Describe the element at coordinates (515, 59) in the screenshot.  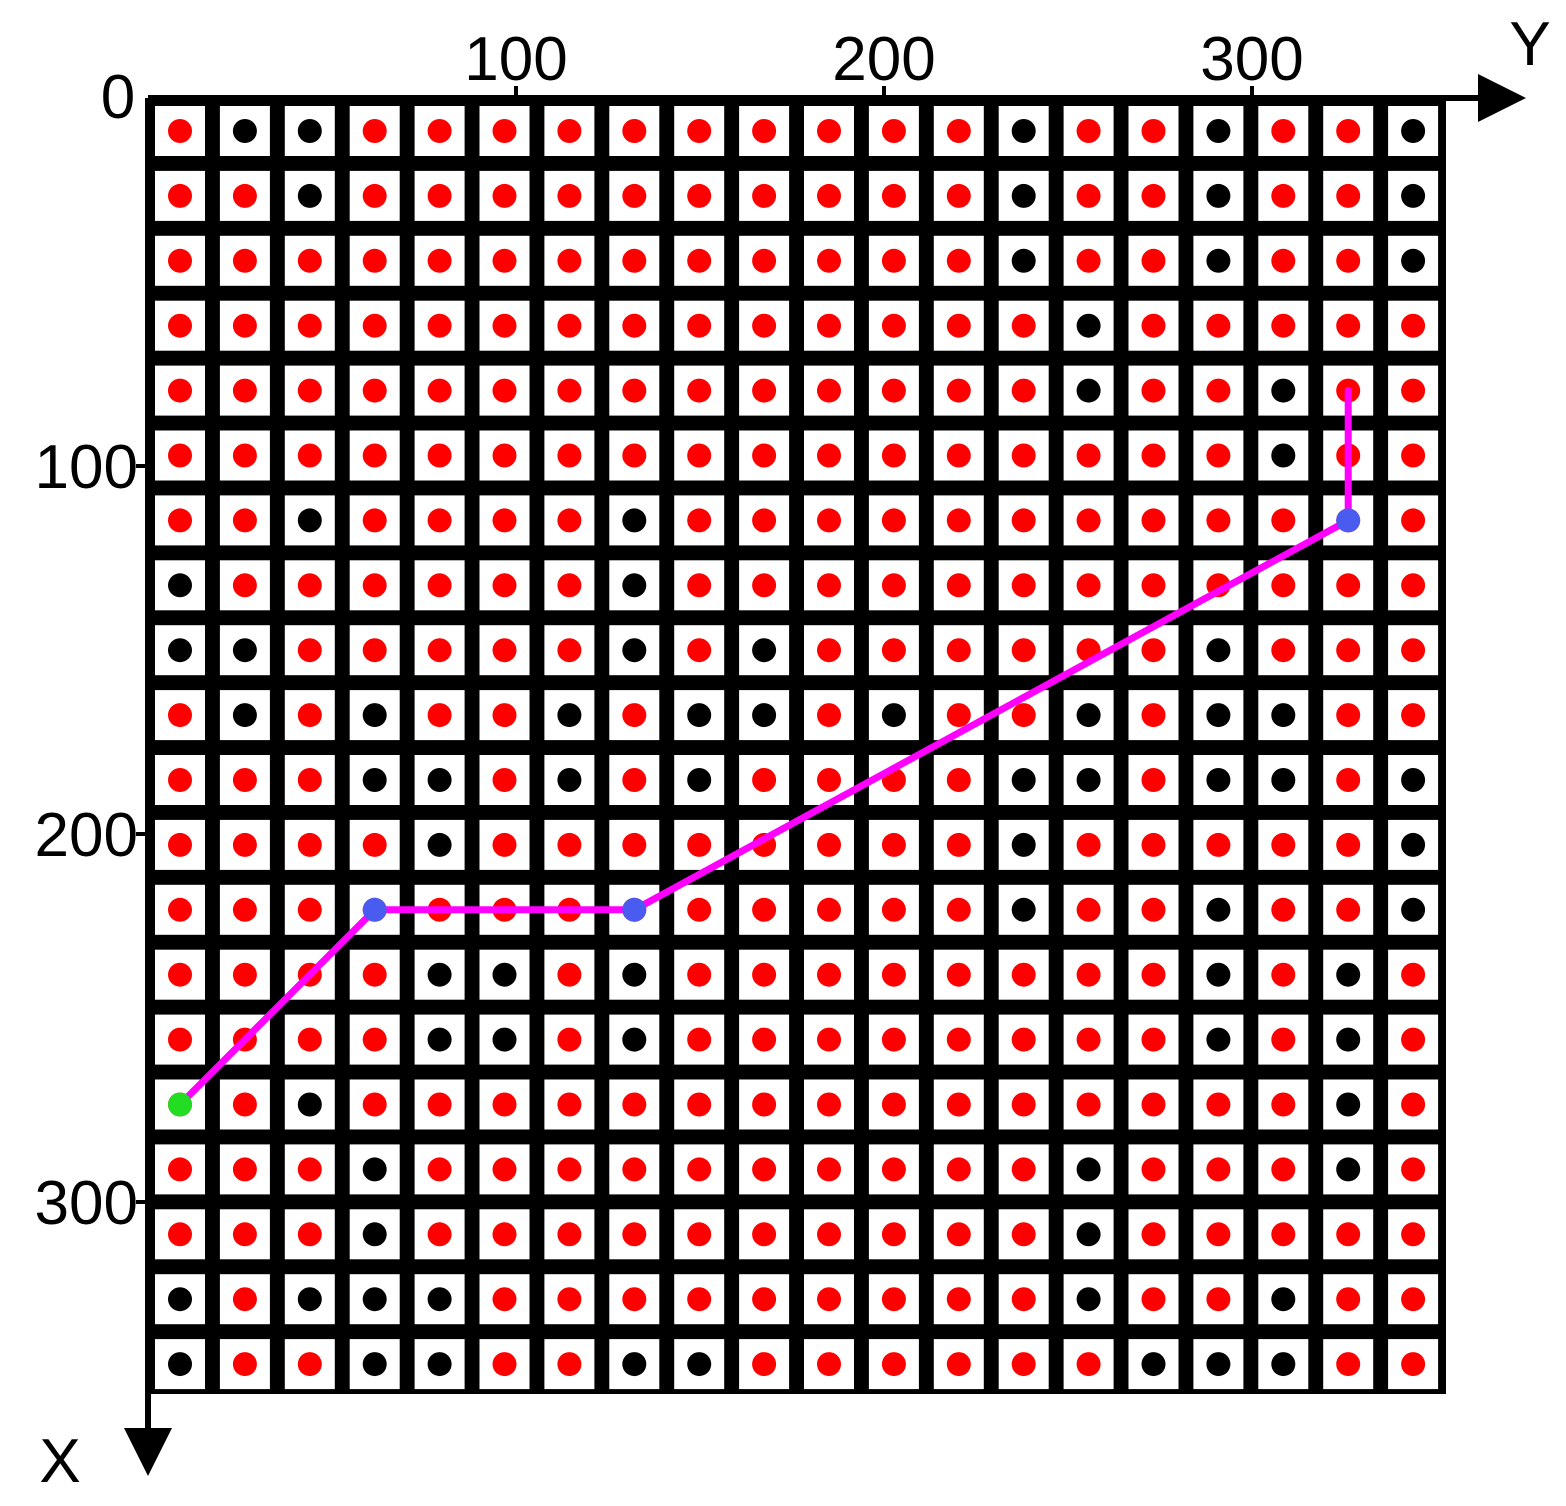
I see `y-tick-label: 100` at that location.